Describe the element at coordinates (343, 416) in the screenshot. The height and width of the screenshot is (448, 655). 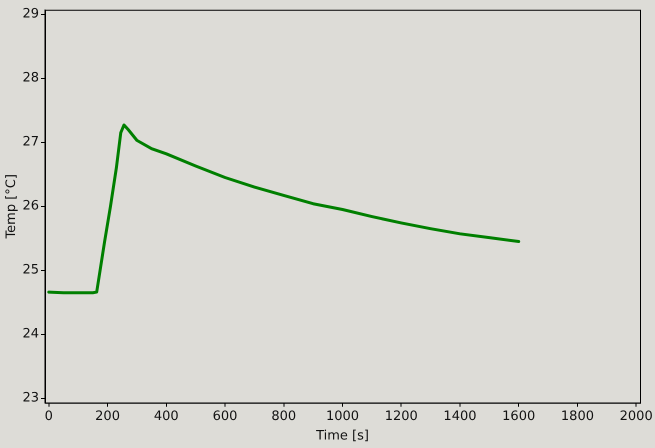
I see `x-tick-label: 1000` at that location.